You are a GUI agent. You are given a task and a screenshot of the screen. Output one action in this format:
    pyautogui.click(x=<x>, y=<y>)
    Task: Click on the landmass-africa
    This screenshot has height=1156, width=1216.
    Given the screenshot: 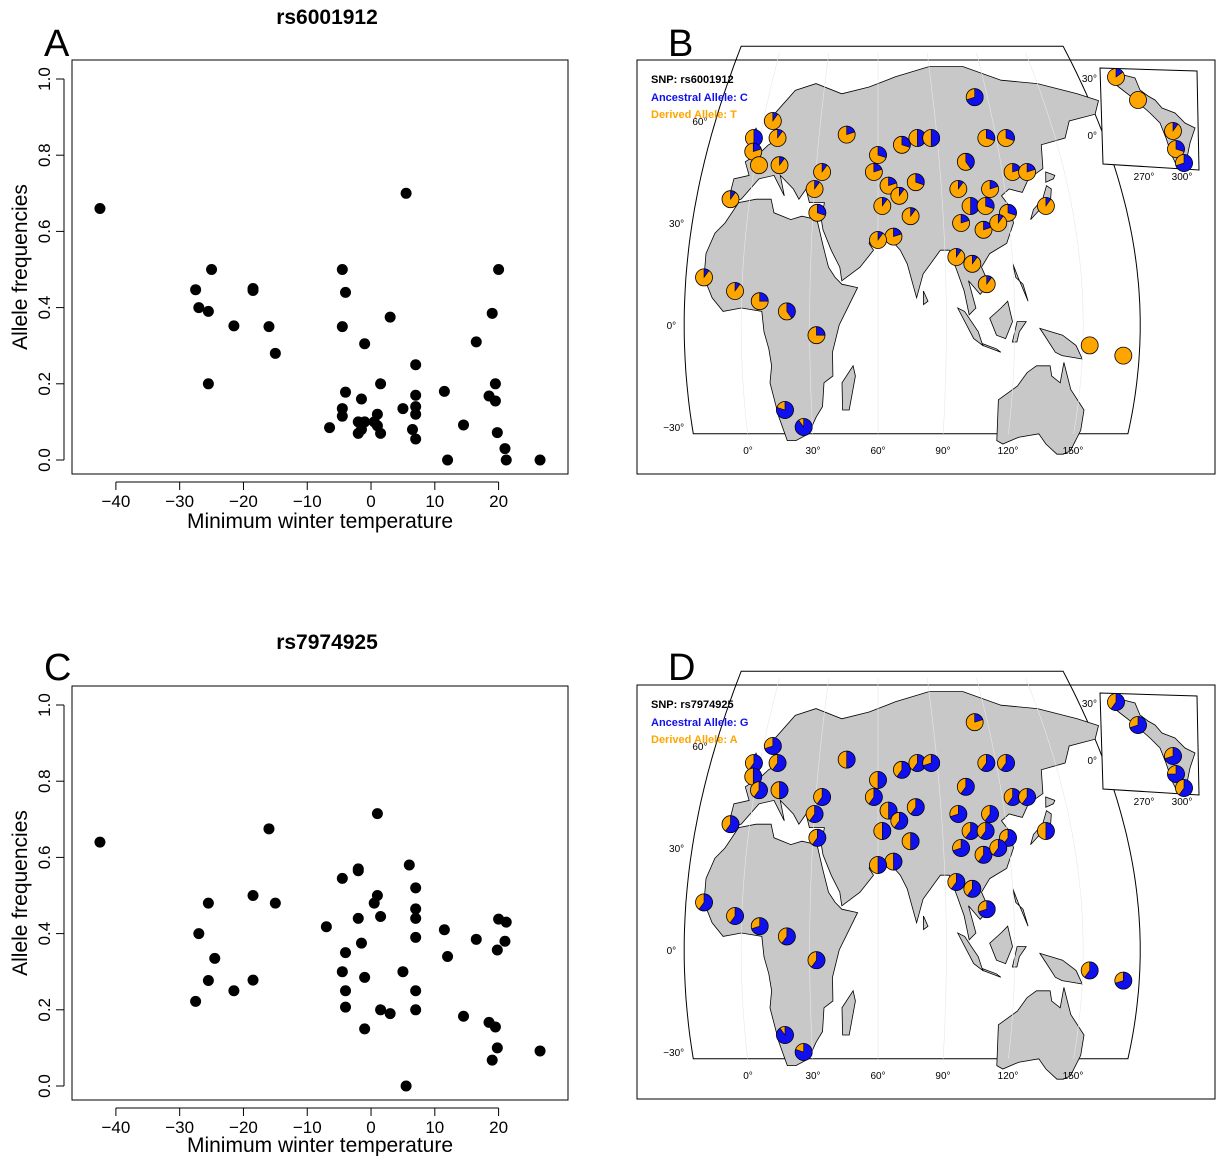 What is the action you would take?
    pyautogui.click(x=781, y=944)
    